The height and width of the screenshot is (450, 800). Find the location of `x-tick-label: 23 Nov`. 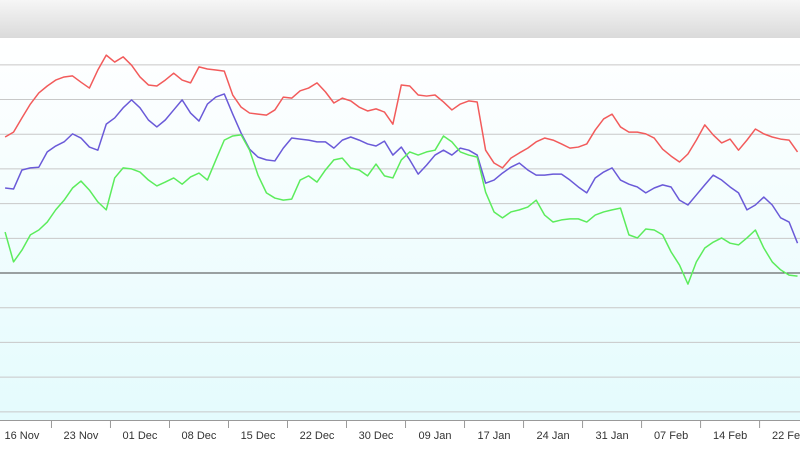

x-tick-label: 23 Nov is located at coordinates (81, 436).